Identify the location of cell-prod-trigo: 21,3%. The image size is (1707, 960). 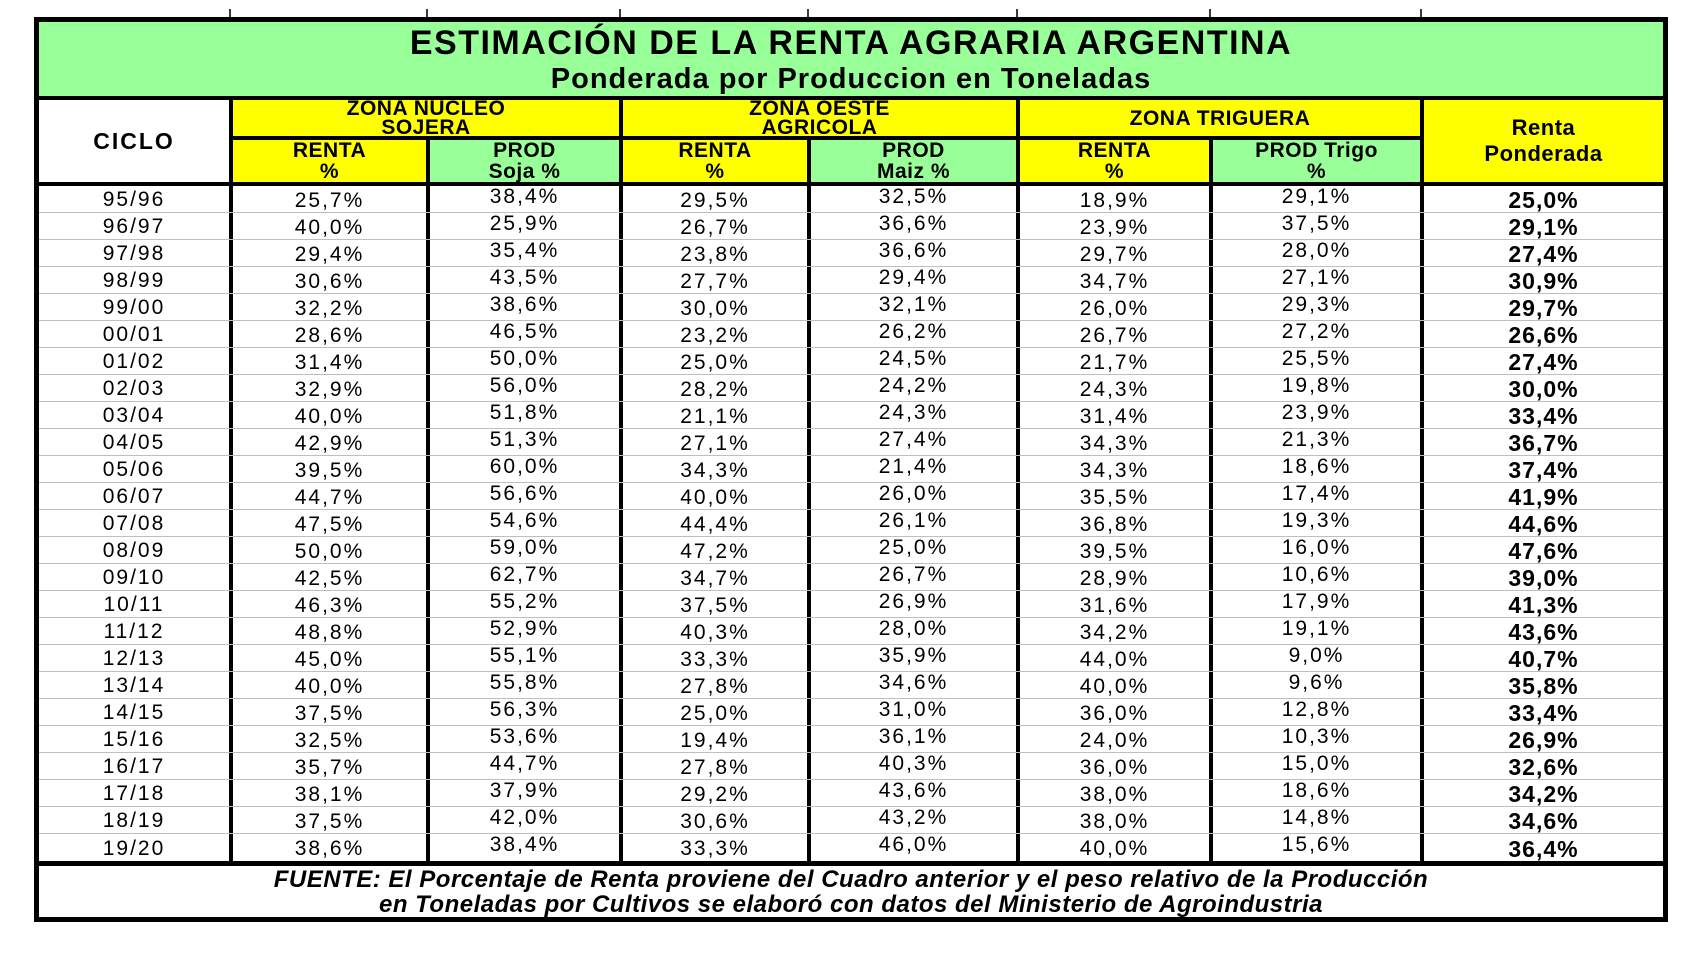
(1314, 442).